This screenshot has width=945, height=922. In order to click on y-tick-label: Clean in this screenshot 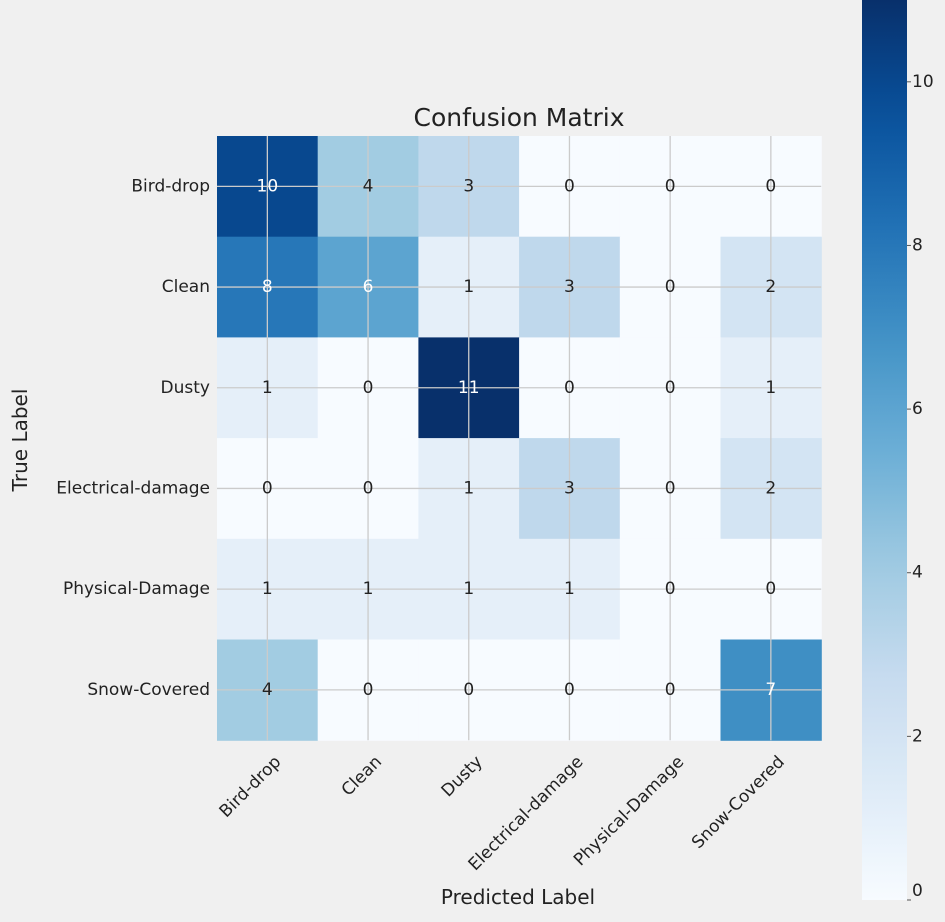, I will do `click(186, 287)`.